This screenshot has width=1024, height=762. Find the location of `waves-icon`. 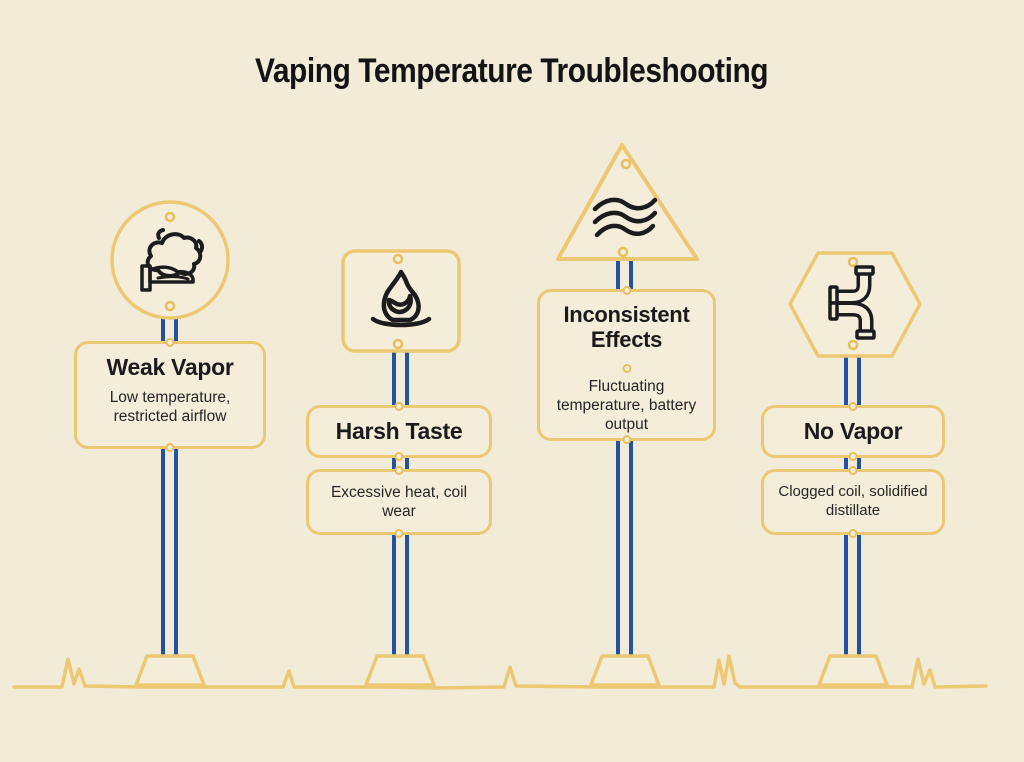

waves-icon is located at coordinates (625, 217).